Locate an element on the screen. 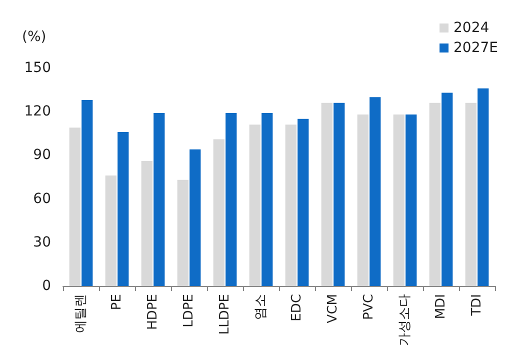  x-tick-label: 가성소다 is located at coordinates (405, 320).